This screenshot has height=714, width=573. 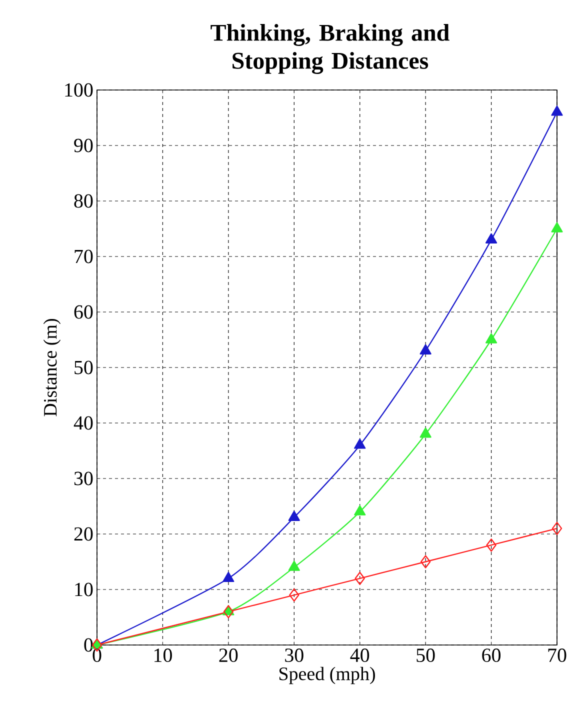 What do you see at coordinates (327, 675) in the screenshot?
I see `x-axis-title: Speed (mph)` at bounding box center [327, 675].